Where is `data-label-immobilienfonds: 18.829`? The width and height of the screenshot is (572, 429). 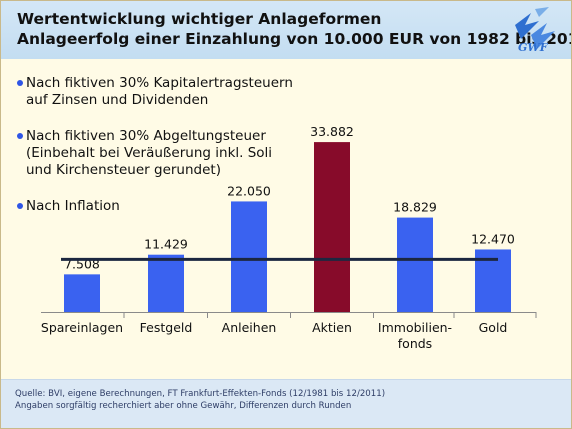 data-label-immobilienfonds: 18.829 is located at coordinates (415, 207).